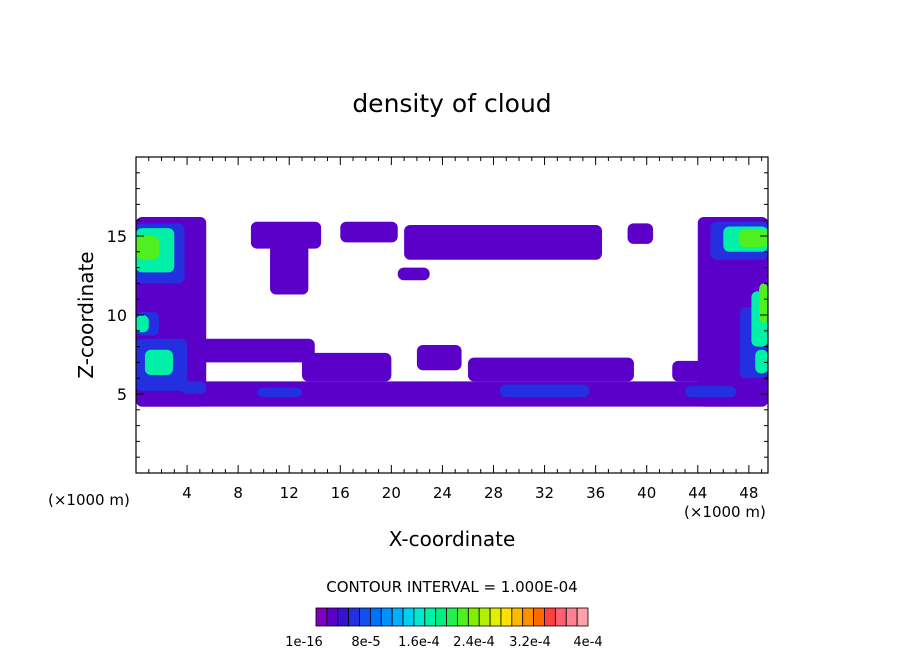  Describe the element at coordinates (595, 493) in the screenshot. I see `x-tick-label: 36` at that location.